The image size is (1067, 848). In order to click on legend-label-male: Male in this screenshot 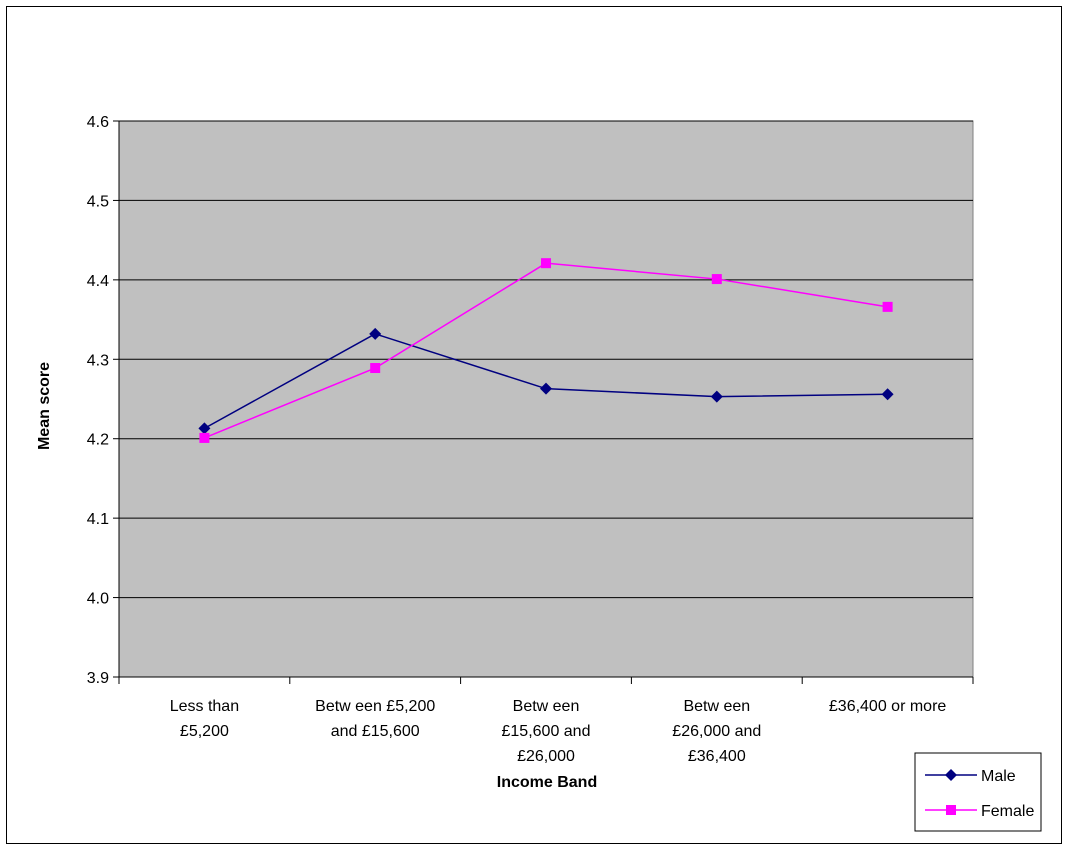, I will do `click(998, 776)`.